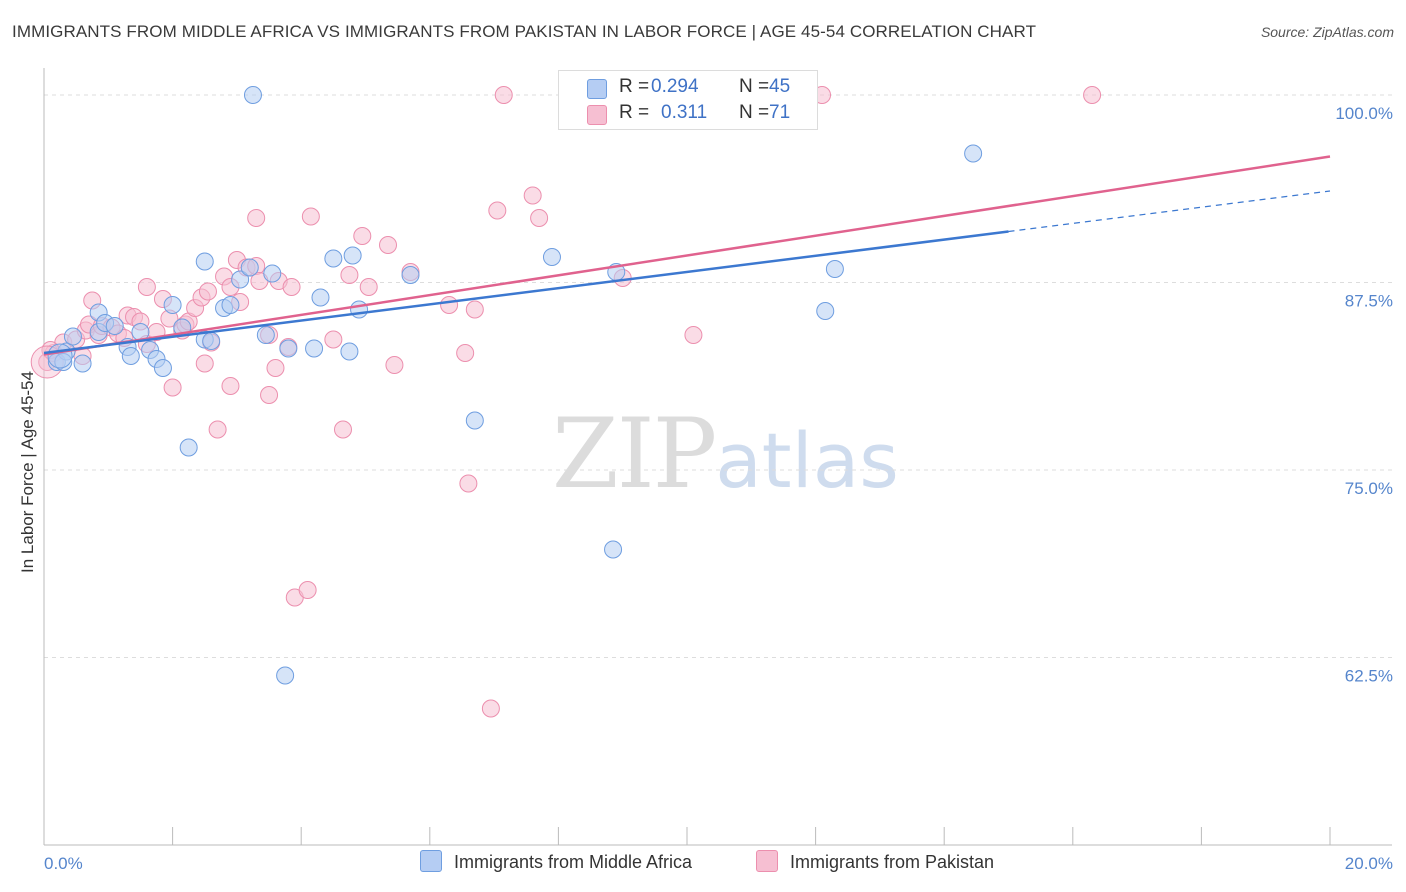 This screenshot has height=892, width=1406. What do you see at coordinates (767, 861) in the screenshot?
I see `bottom-legend-swatch-pink` at bounding box center [767, 861].